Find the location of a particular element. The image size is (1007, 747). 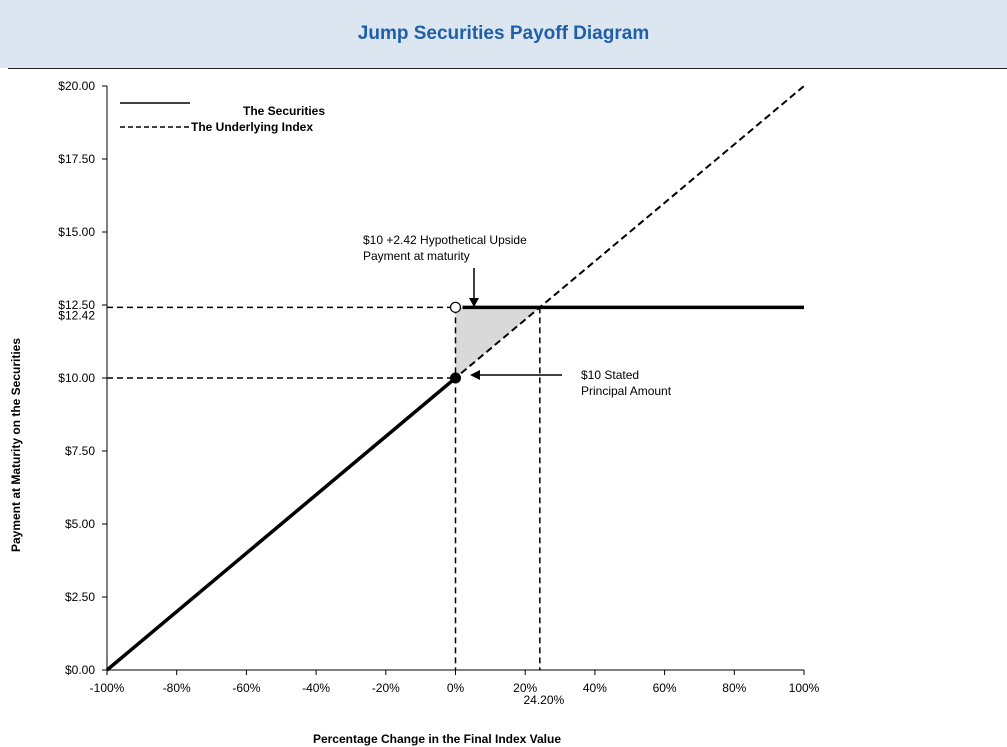

y-tick-label: $2.50 is located at coordinates (80, 597).